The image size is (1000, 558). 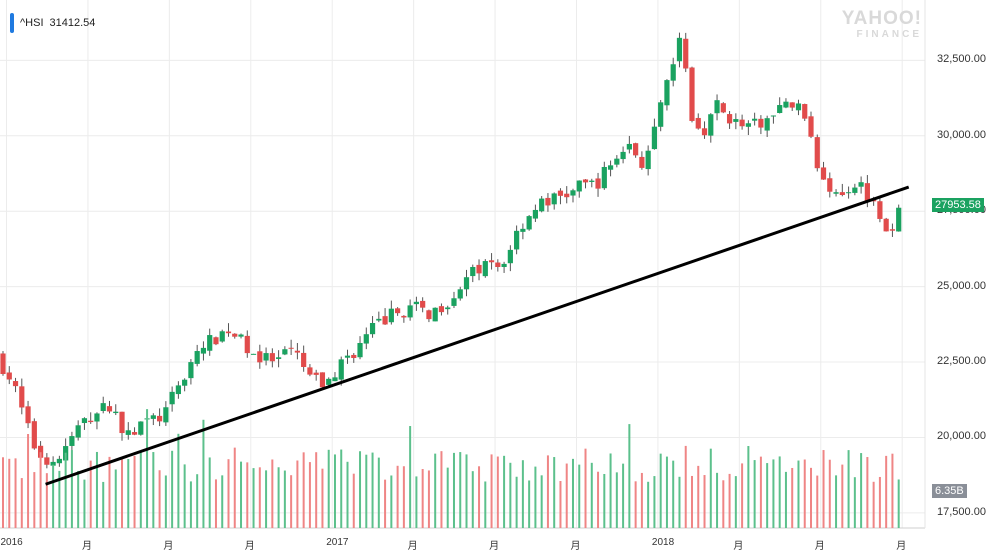 I want to click on series-color-marker, so click(x=12, y=23).